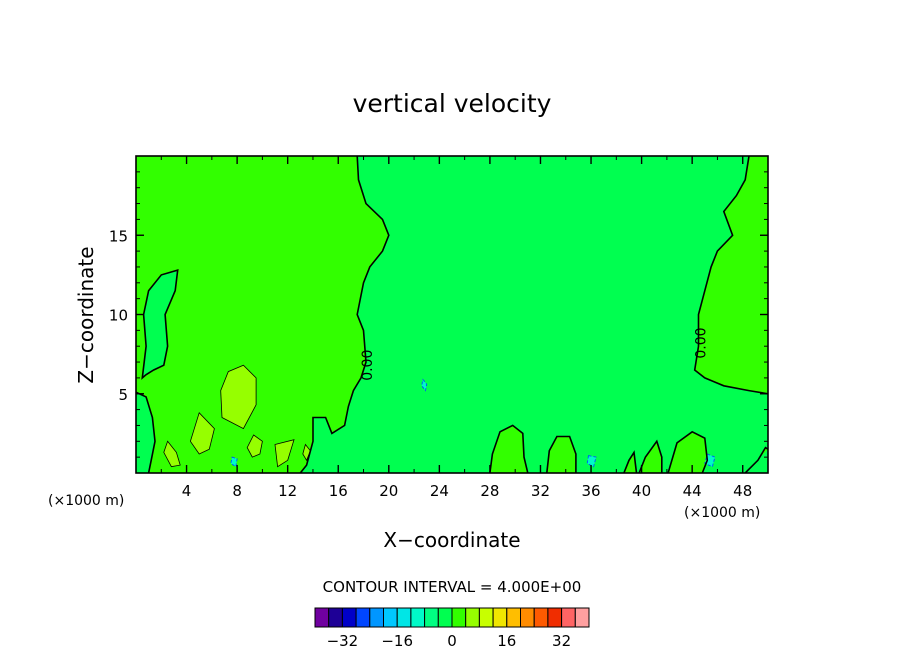  Describe the element at coordinates (702, 342) in the screenshot. I see `contour-label-right: 0.00` at that location.